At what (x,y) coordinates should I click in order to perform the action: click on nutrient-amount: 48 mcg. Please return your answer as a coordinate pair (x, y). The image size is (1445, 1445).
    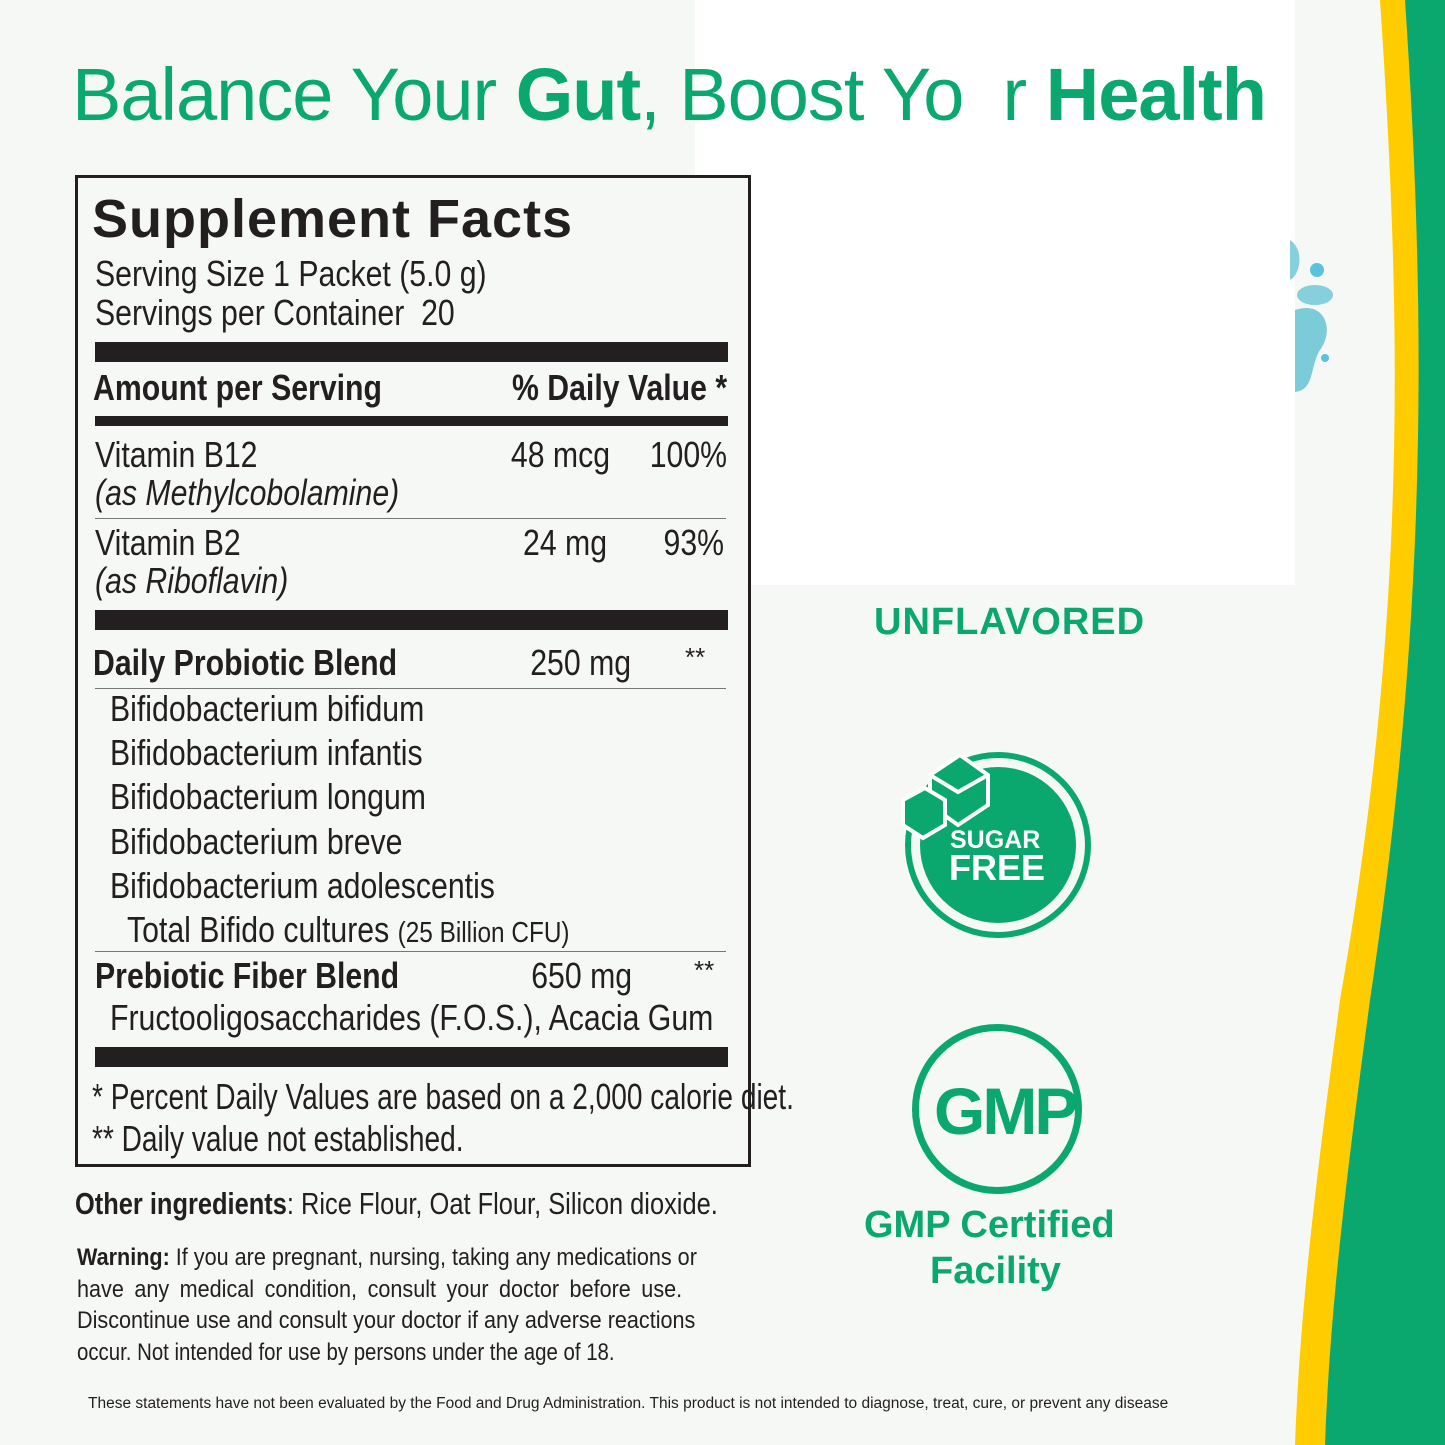
    Looking at the image, I should click on (560, 454).